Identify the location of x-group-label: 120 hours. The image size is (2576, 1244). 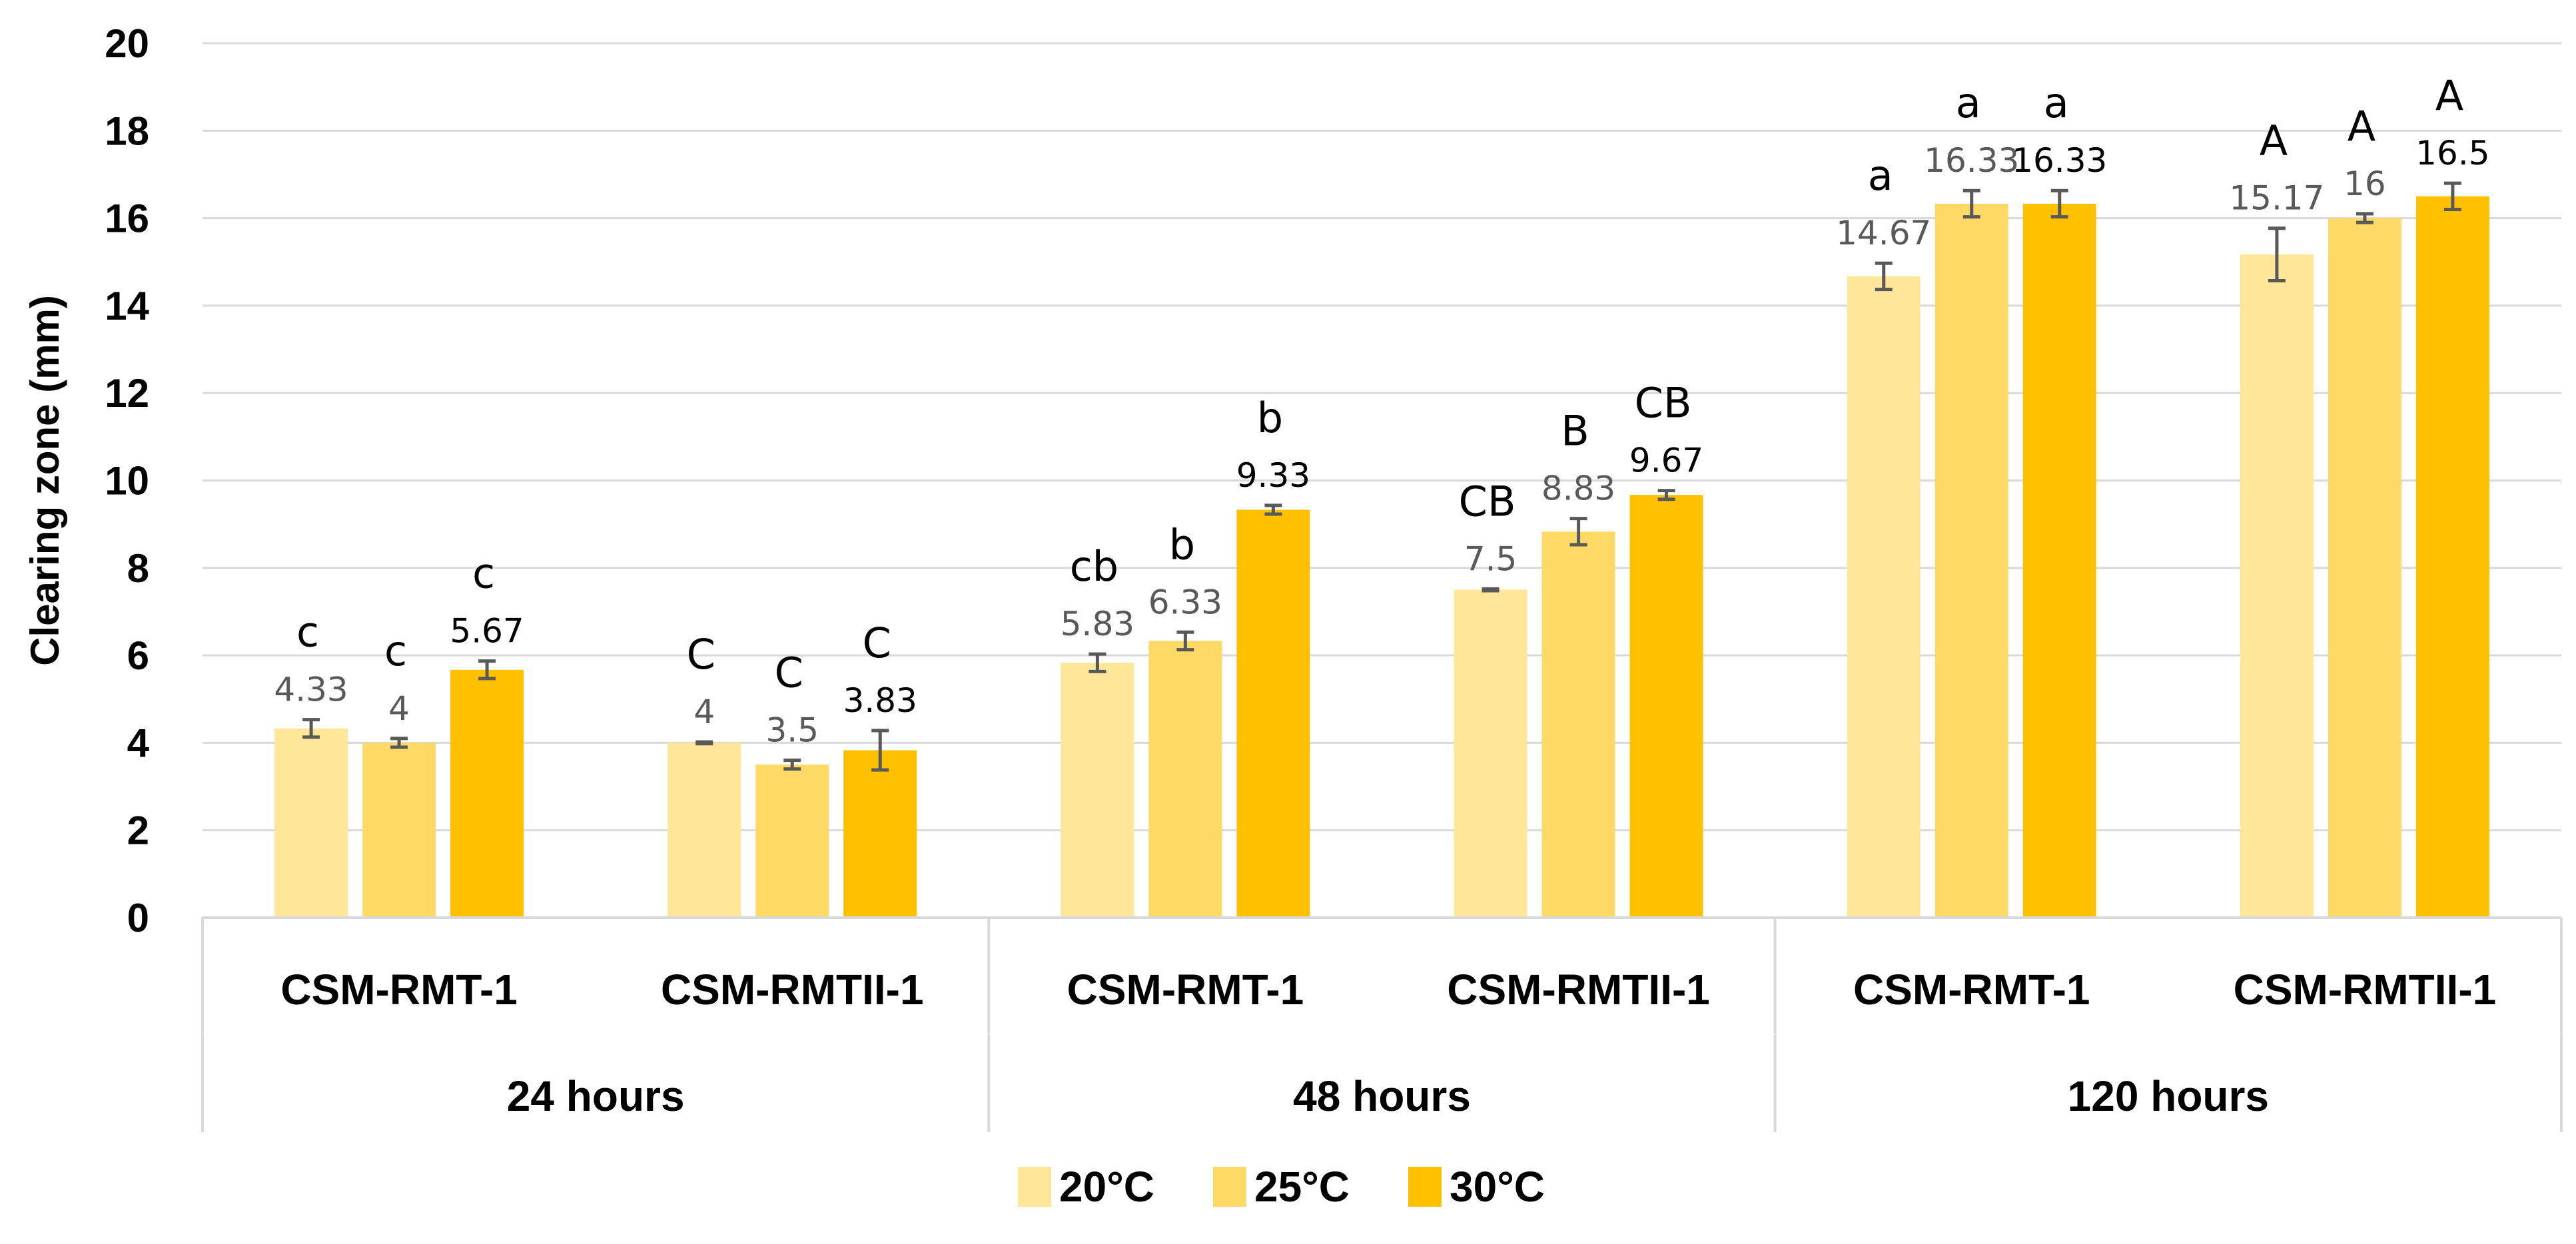
(2169, 1096).